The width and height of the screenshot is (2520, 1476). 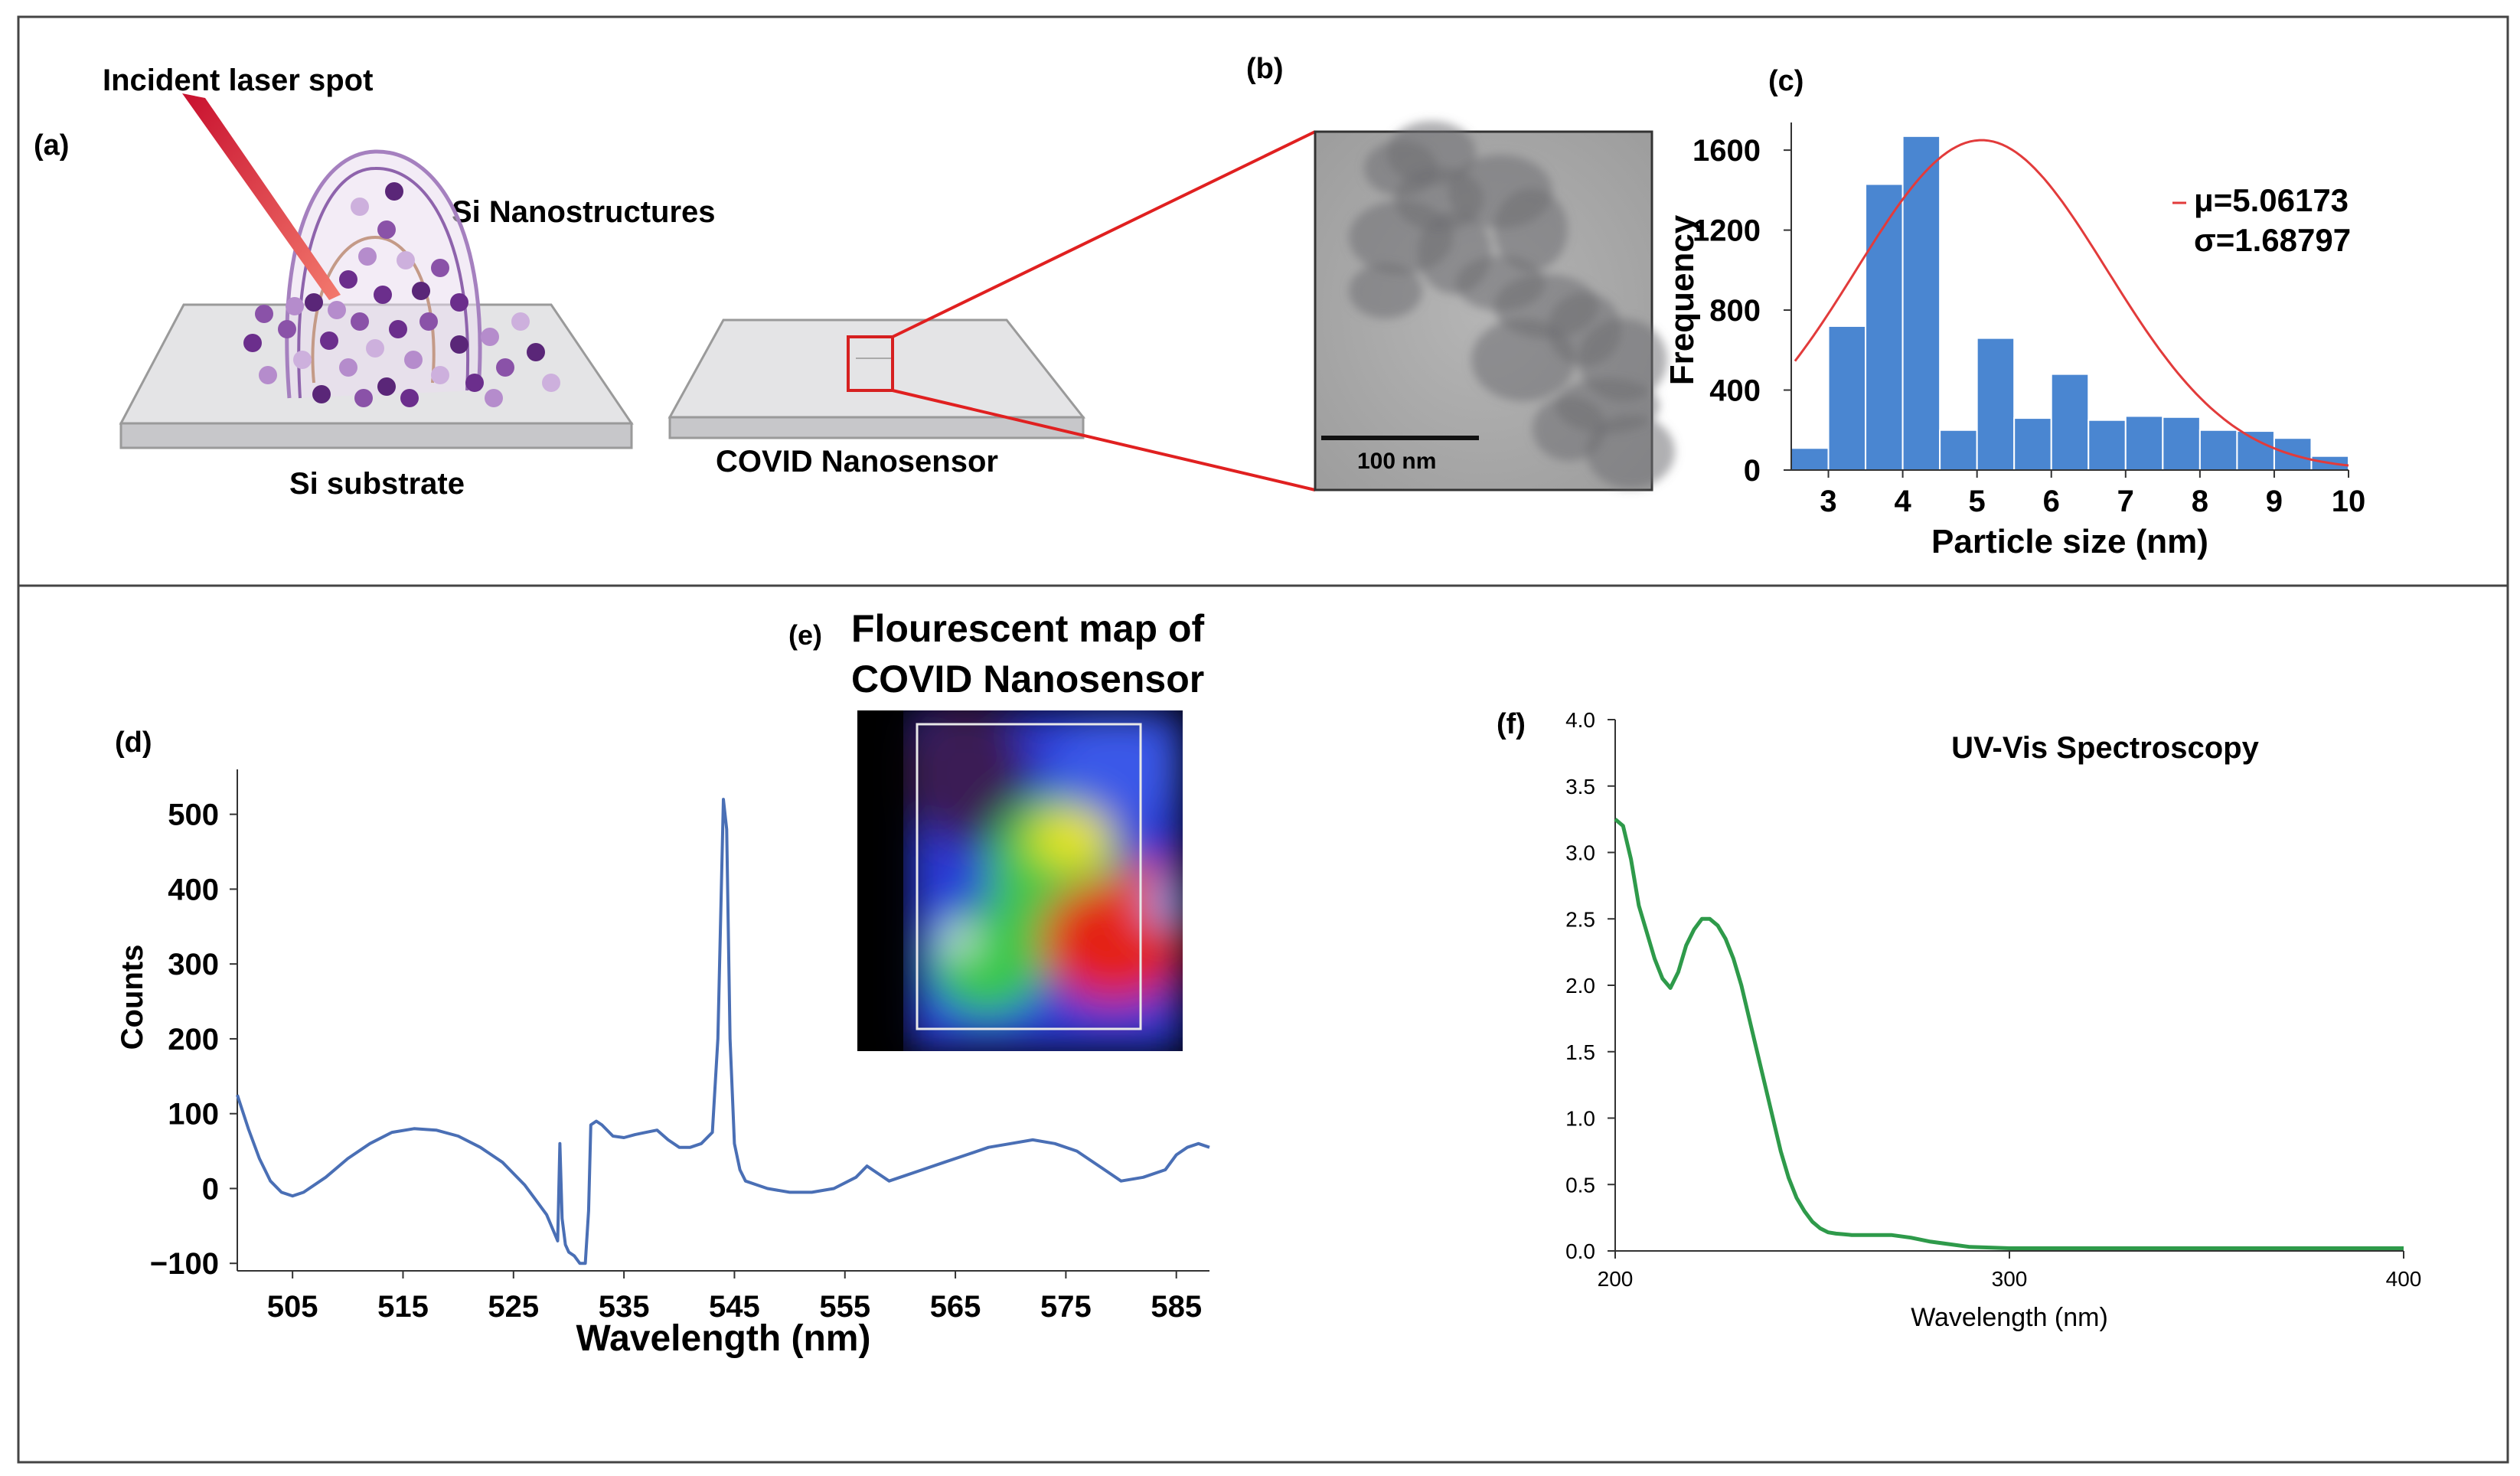 I want to click on x-tick-label: 300, so click(x=2010, y=1279).